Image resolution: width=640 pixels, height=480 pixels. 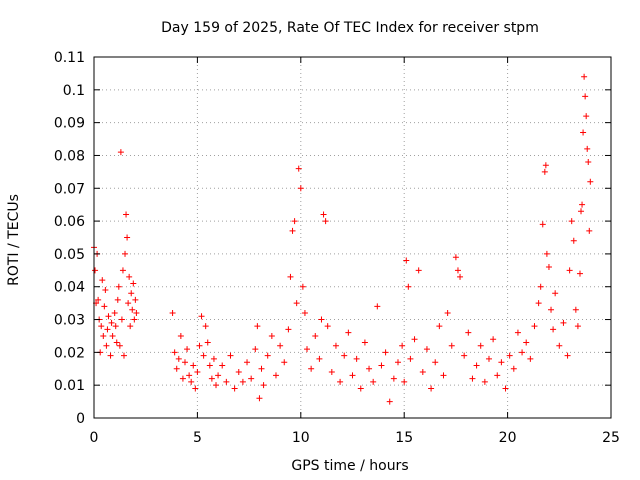 What do you see at coordinates (69, 255) in the screenshot?
I see `y-tick-label: 0.05` at bounding box center [69, 255].